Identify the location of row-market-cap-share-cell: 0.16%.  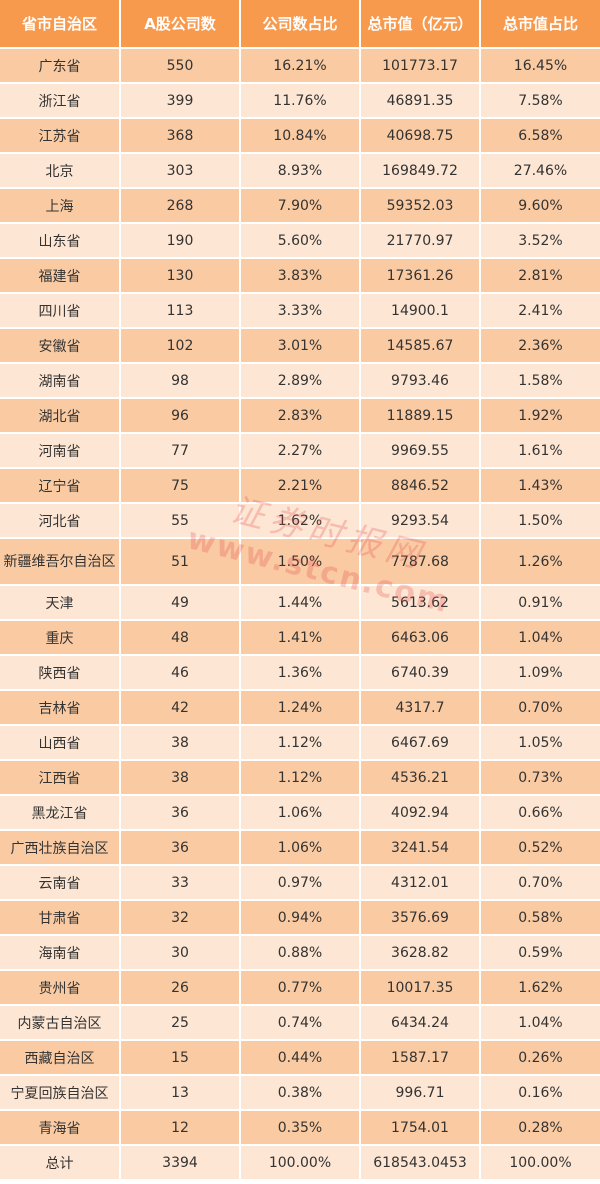
(540, 1092).